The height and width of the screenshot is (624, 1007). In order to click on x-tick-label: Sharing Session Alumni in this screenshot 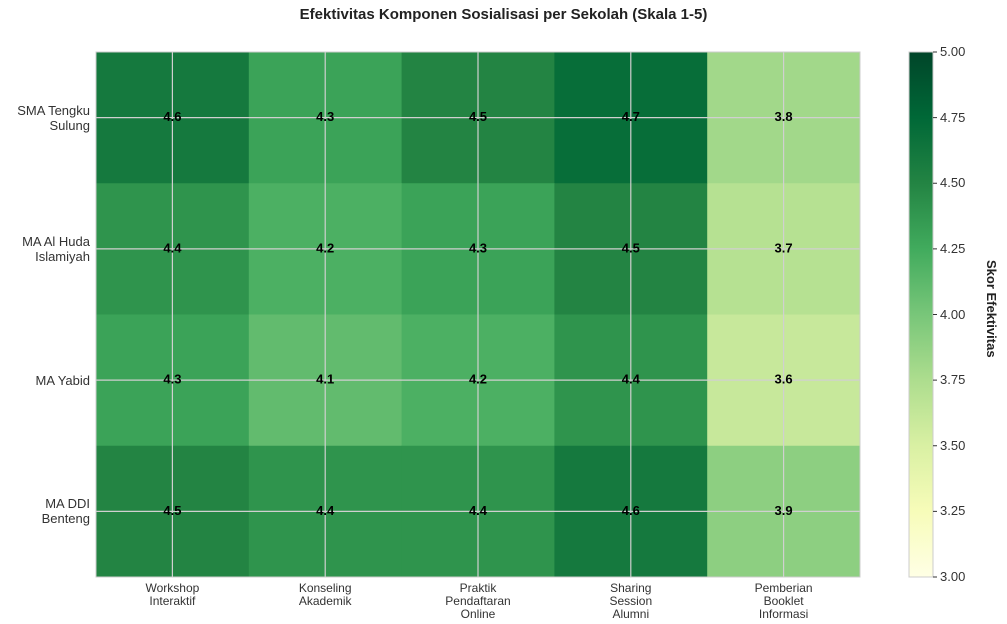, I will do `click(631, 601)`.